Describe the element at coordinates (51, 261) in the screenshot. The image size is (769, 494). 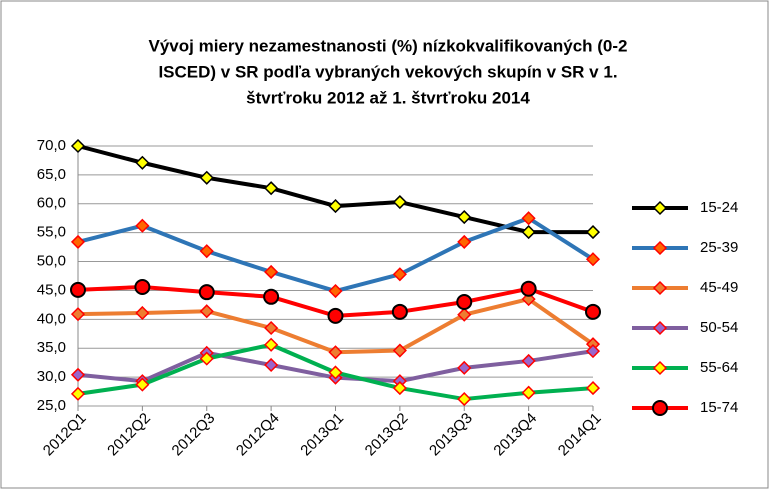
I see `y-tick-label: 50,0` at that location.